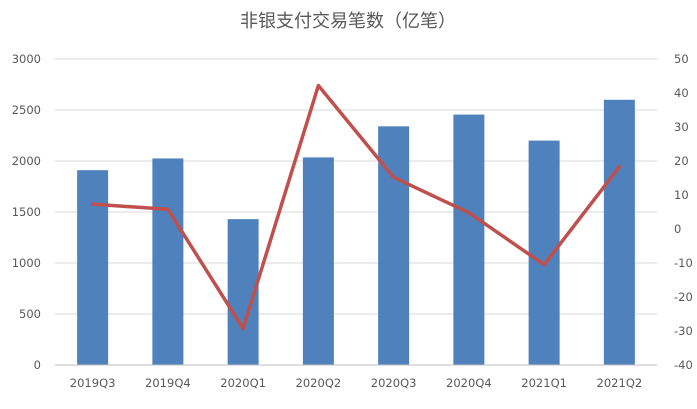  I want to click on left-tick-label: 1500, so click(26, 212).